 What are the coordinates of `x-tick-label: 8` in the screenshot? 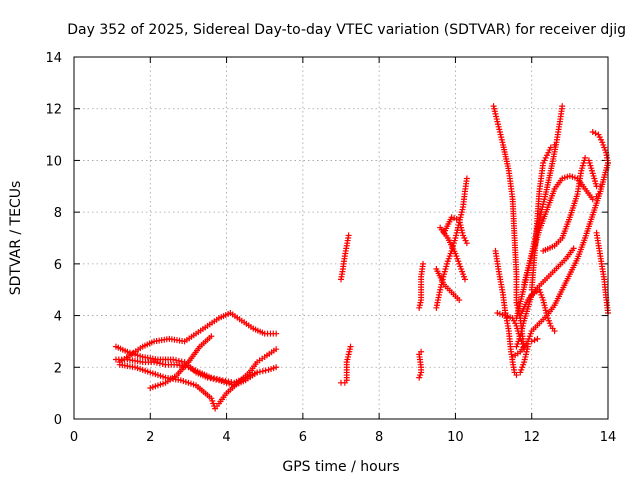 It's located at (379, 437).